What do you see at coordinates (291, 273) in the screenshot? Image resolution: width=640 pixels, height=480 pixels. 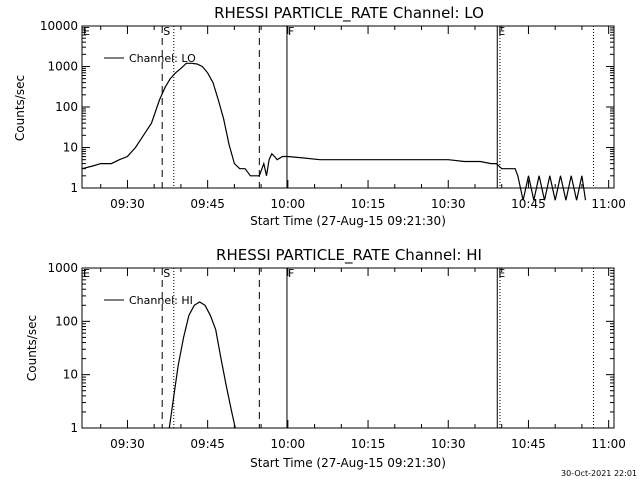 I see `hi-event-marker-label: F` at bounding box center [291, 273].